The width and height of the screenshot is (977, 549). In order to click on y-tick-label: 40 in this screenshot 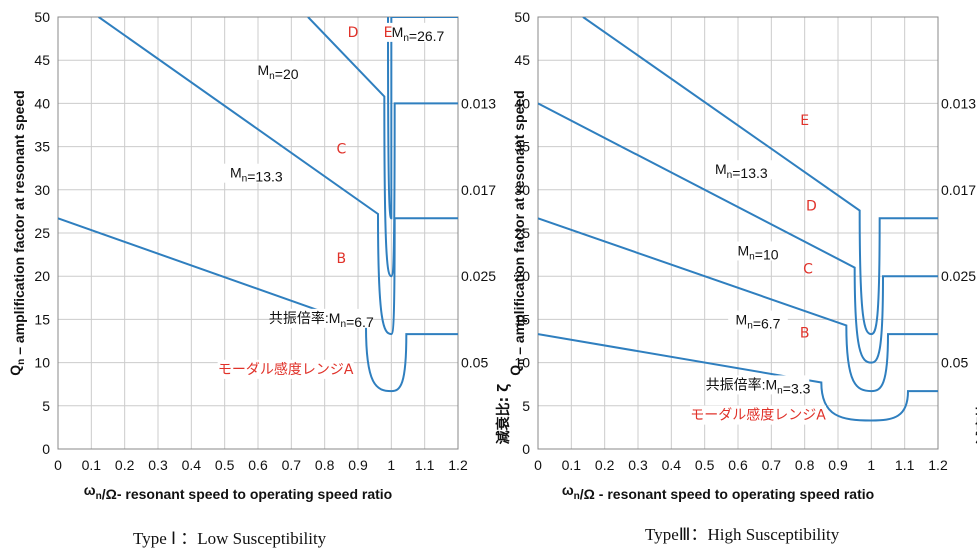, I will do `click(42, 103)`.